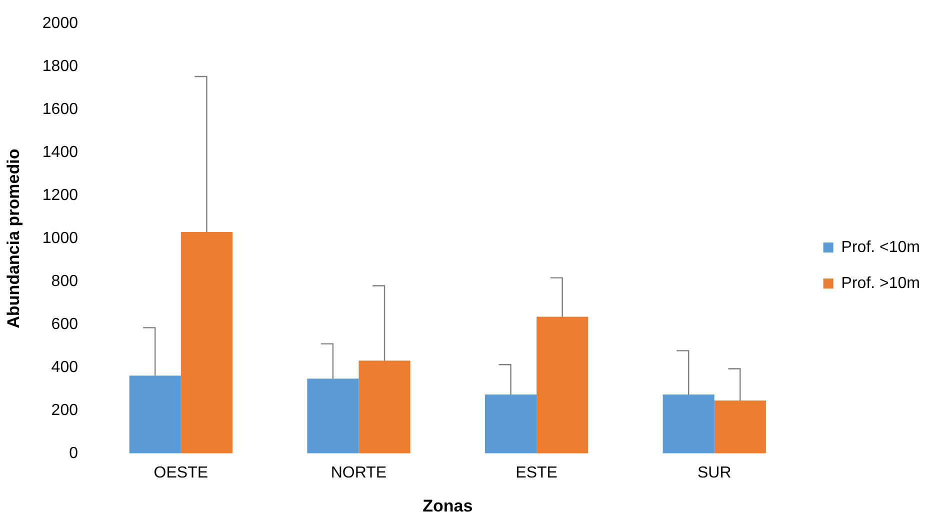 This screenshot has height=521, width=935. I want to click on y-axis-title: Abundancia promedio, so click(13, 238).